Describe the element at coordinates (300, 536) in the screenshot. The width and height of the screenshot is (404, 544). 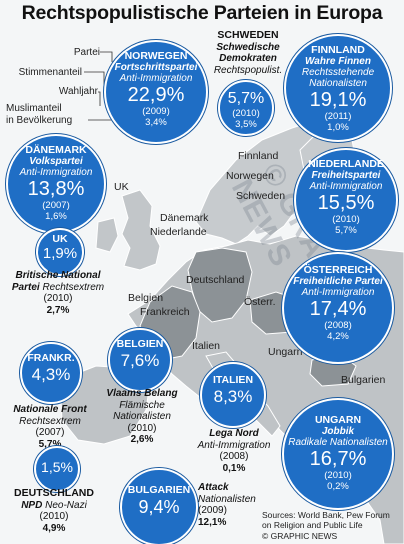
I see `credit: © GRAPHIC NEWS` at that location.